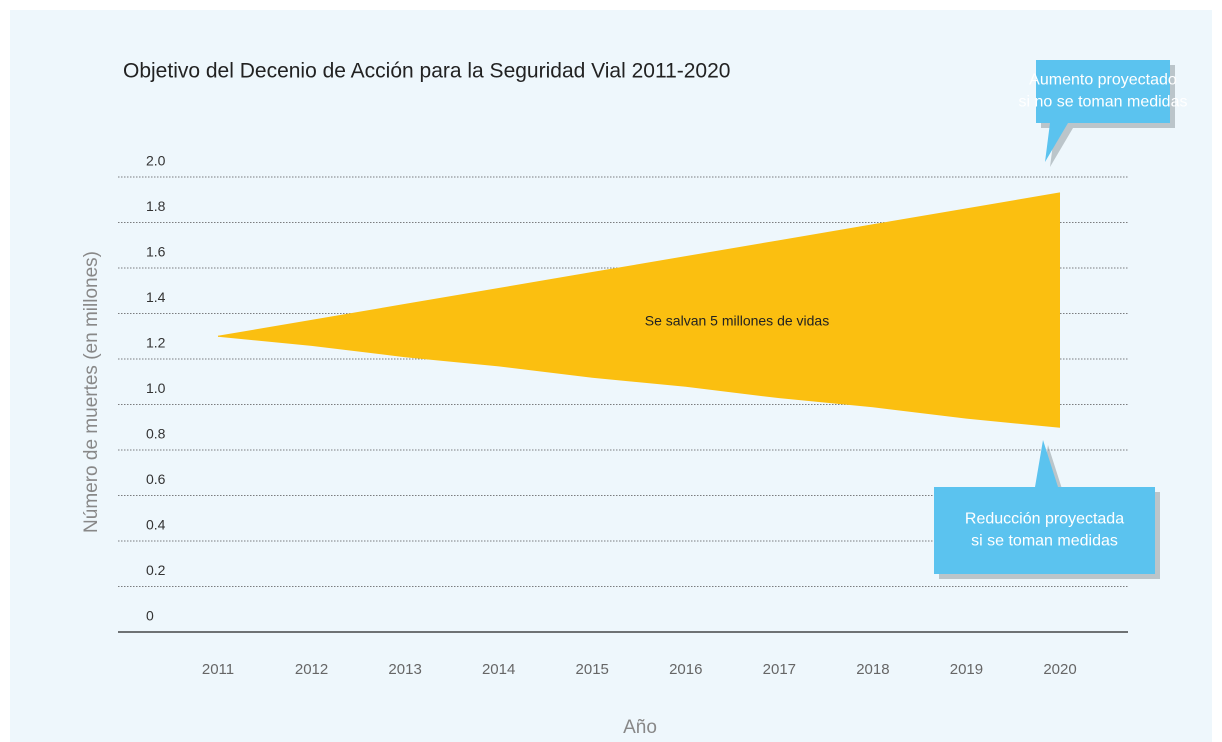 Image resolution: width=1222 pixels, height=742 pixels. Describe the element at coordinates (404, 669) in the screenshot. I see `x-tick-label: 2013` at that location.